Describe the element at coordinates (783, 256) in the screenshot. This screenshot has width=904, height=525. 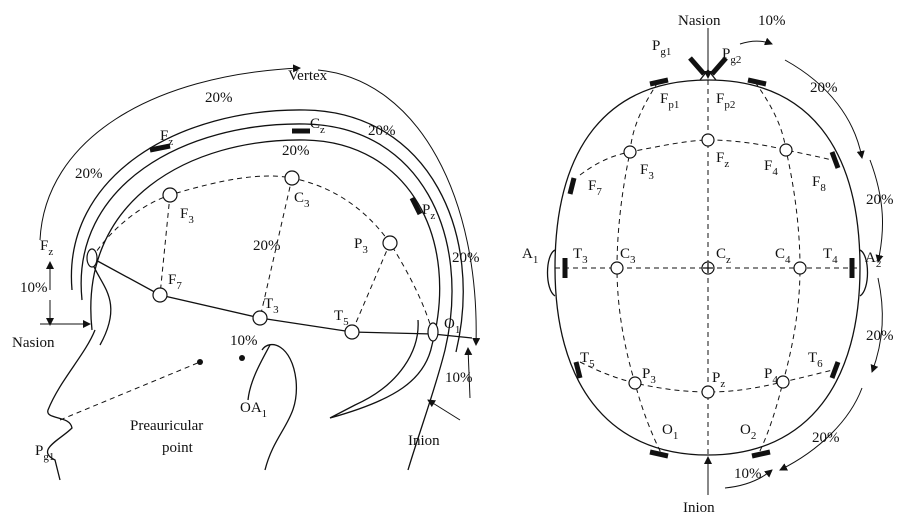
I see `electrode-label: C4` at that location.